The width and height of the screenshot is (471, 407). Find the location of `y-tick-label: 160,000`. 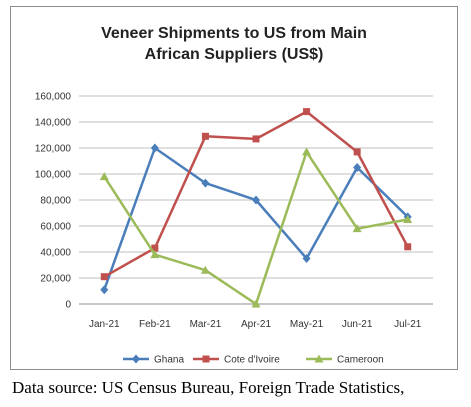

y-tick-label: 160,000 is located at coordinates (53, 97).